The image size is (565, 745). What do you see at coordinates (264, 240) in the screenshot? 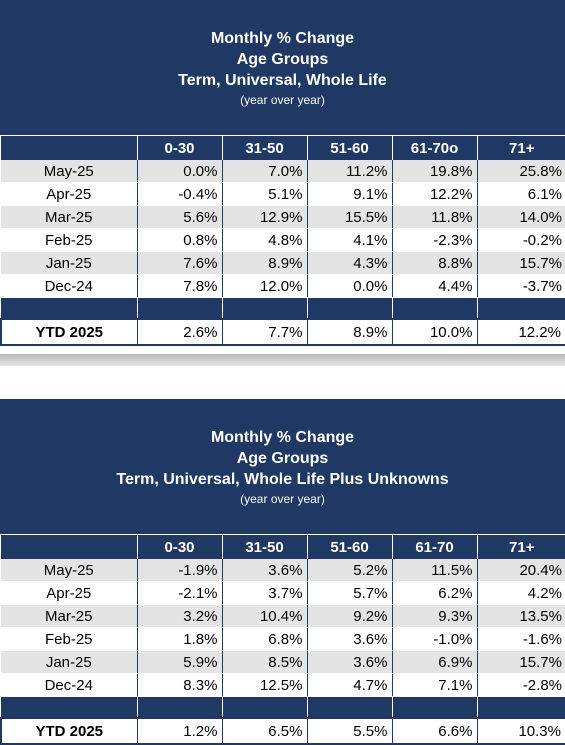
I see `table-cell: 4.8%` at bounding box center [264, 240].